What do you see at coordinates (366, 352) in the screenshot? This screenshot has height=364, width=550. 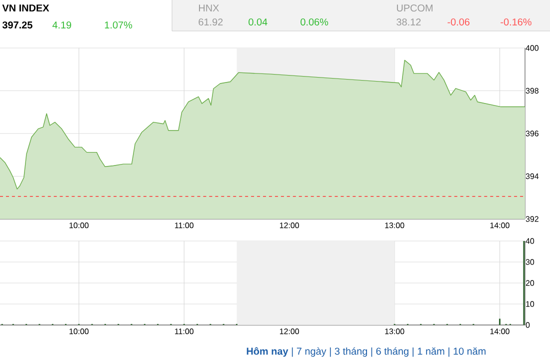 I see `text: Hôm nay | 7 ngày | 3 tháng | 6 tháng | 1 năm | 10 năm` at bounding box center [366, 352].